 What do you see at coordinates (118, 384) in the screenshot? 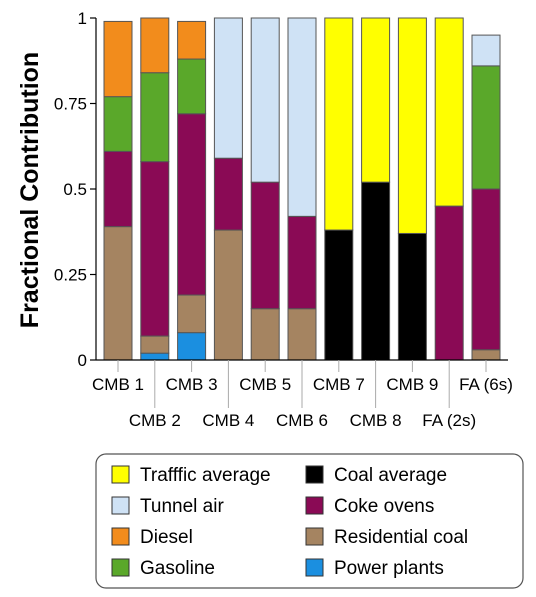
I see `x-tick-label: CMB 1` at bounding box center [118, 384].